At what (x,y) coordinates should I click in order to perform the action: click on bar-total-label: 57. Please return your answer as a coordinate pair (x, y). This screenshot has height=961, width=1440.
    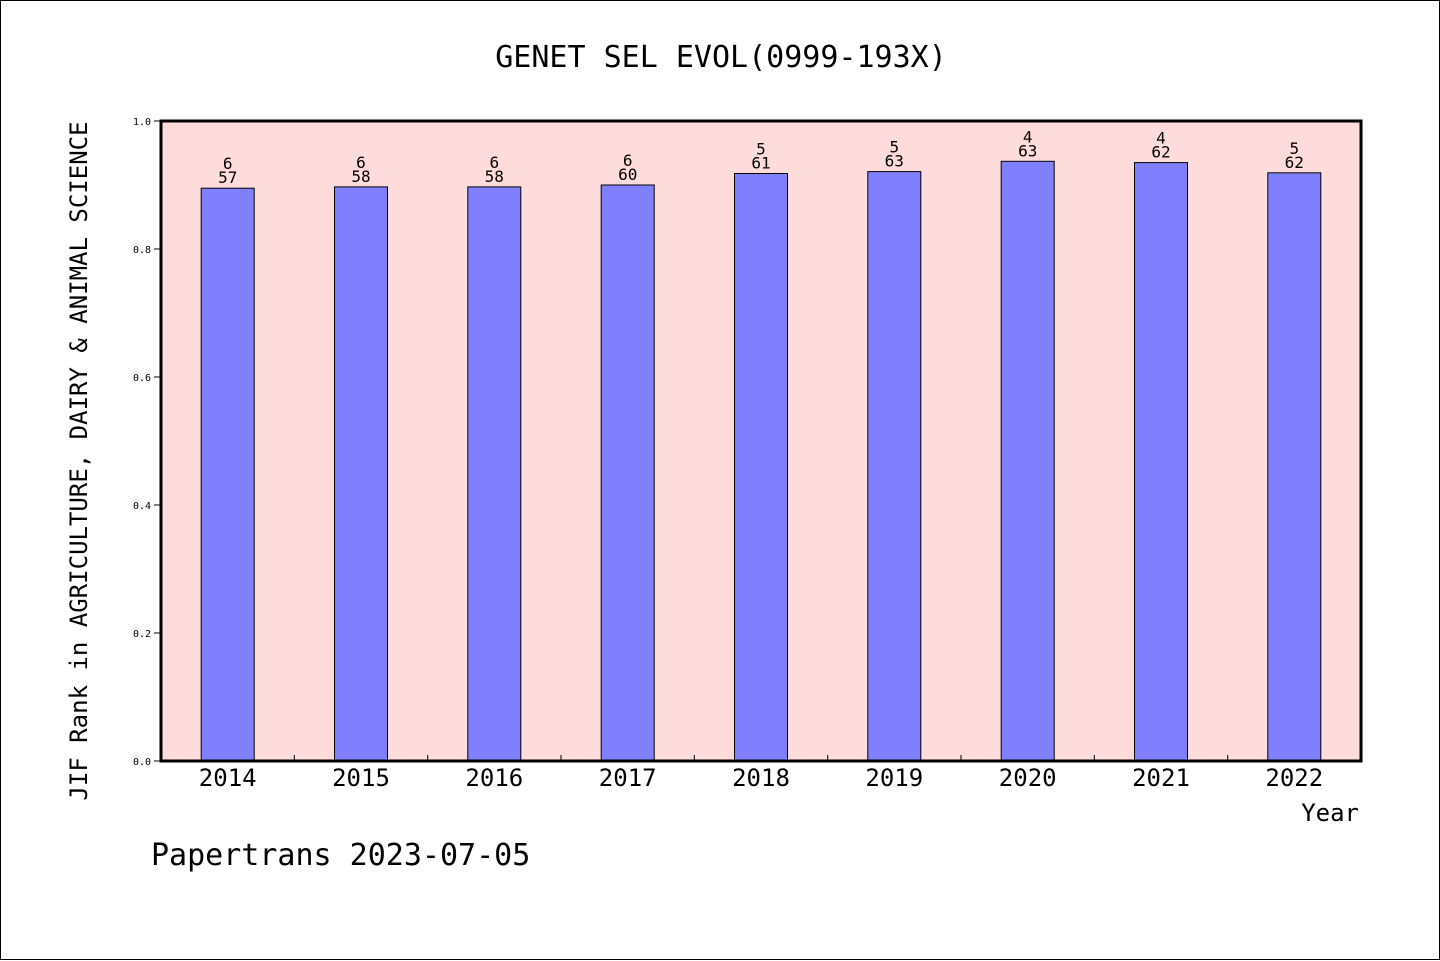
    Looking at the image, I should click on (227, 177).